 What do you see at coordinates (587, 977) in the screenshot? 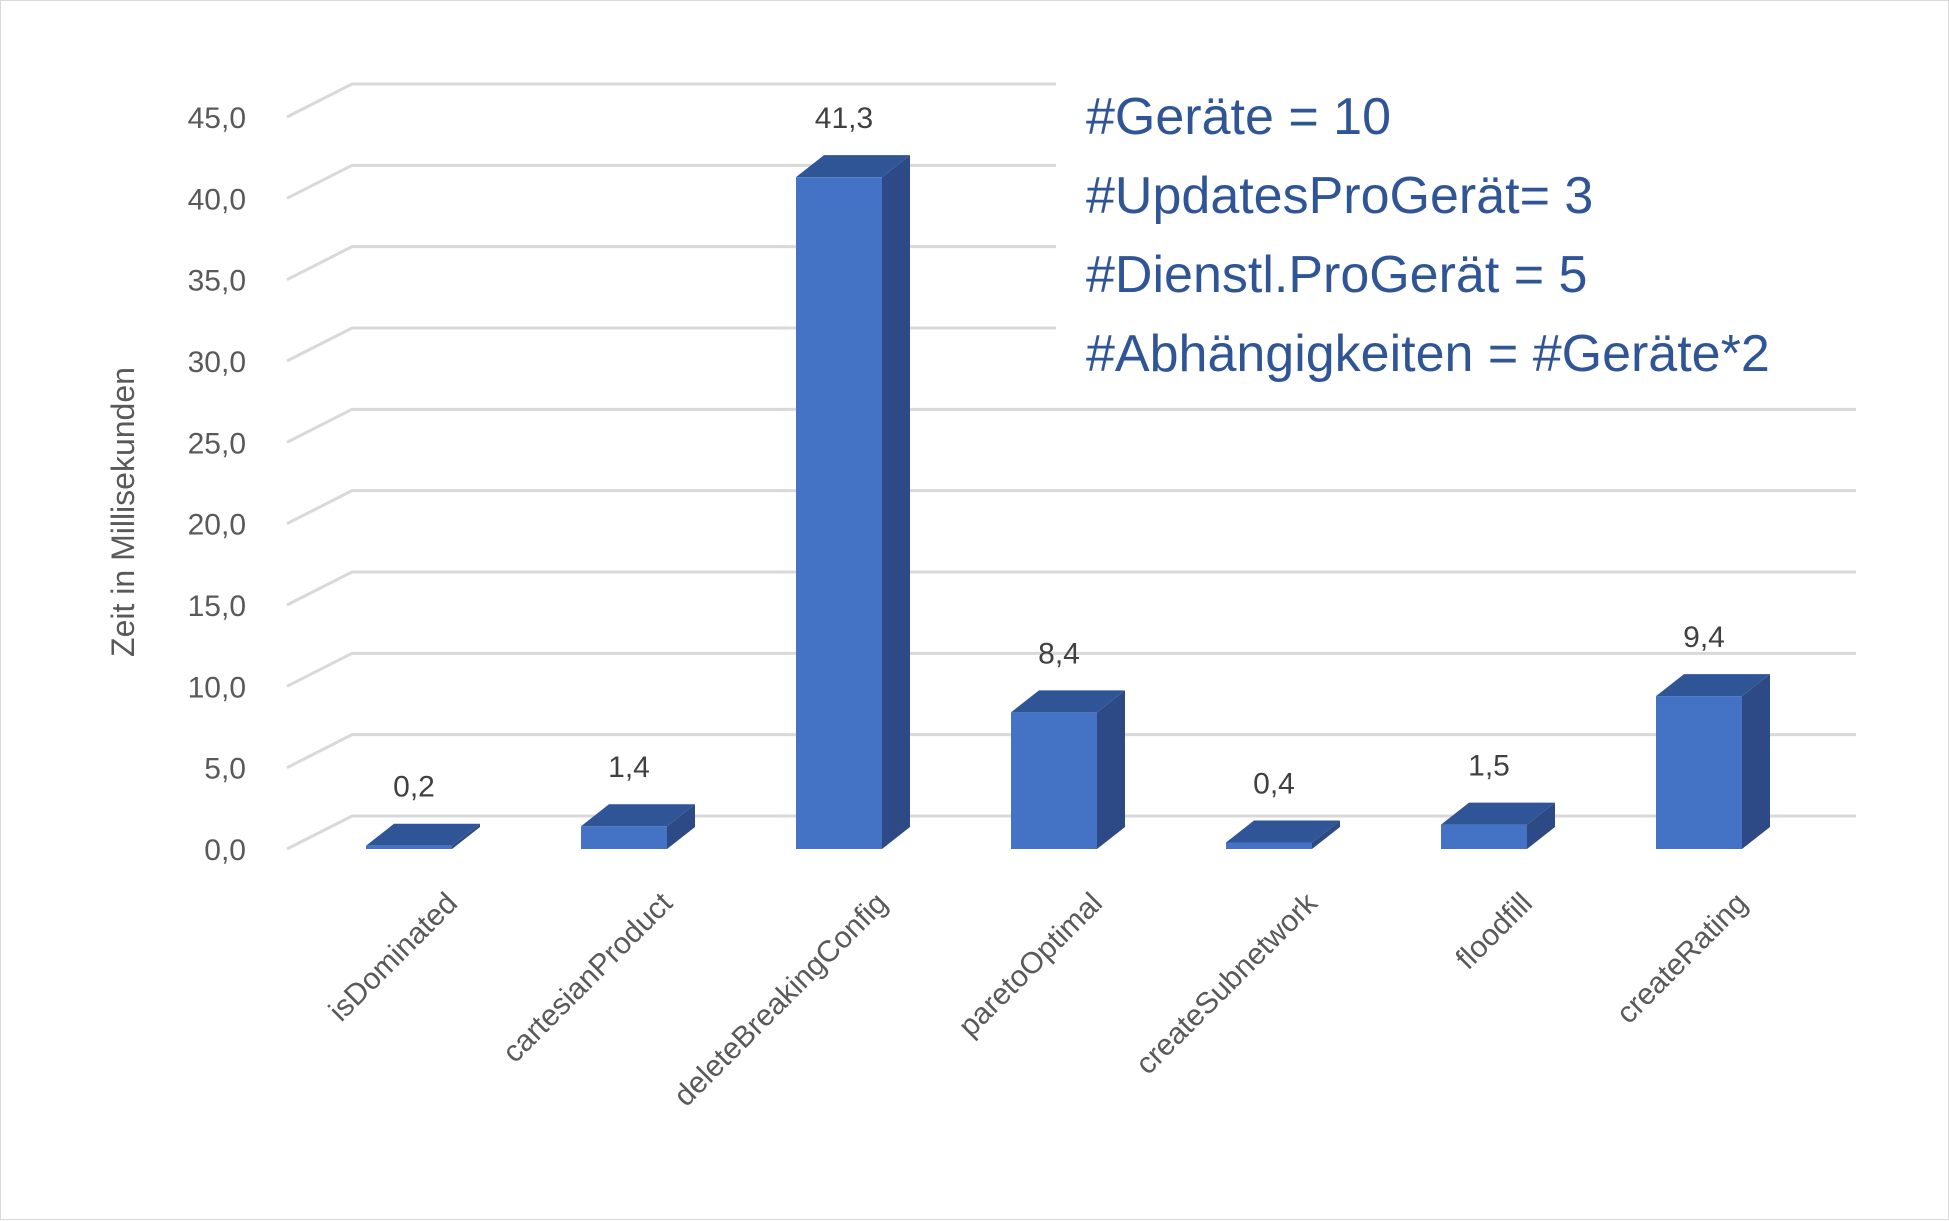
I see `category-label: cartesianProduct` at bounding box center [587, 977].